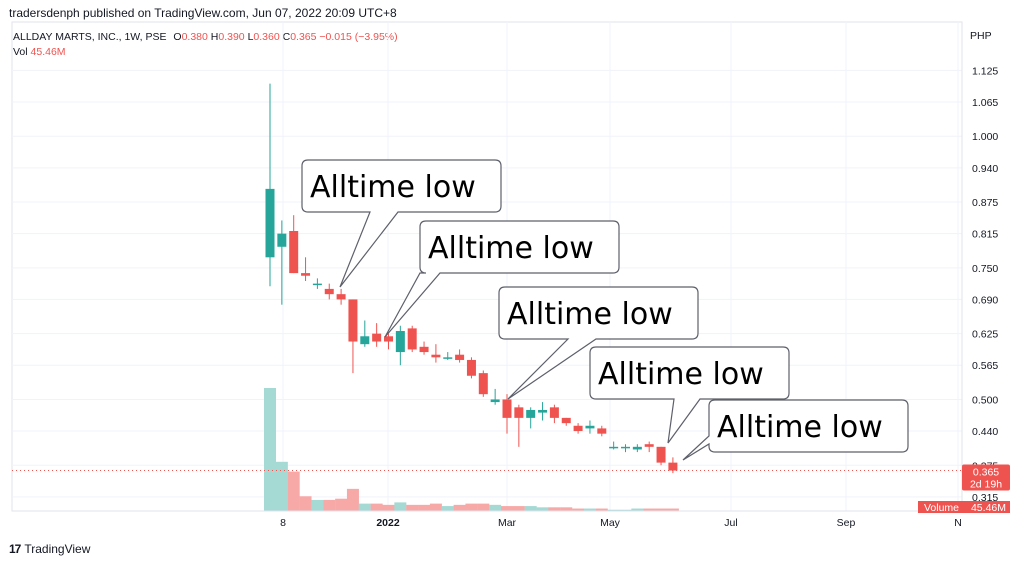 The width and height of the screenshot is (1024, 565). What do you see at coordinates (48, 52) in the screenshot?
I see `volume-value: 45.46M` at bounding box center [48, 52].